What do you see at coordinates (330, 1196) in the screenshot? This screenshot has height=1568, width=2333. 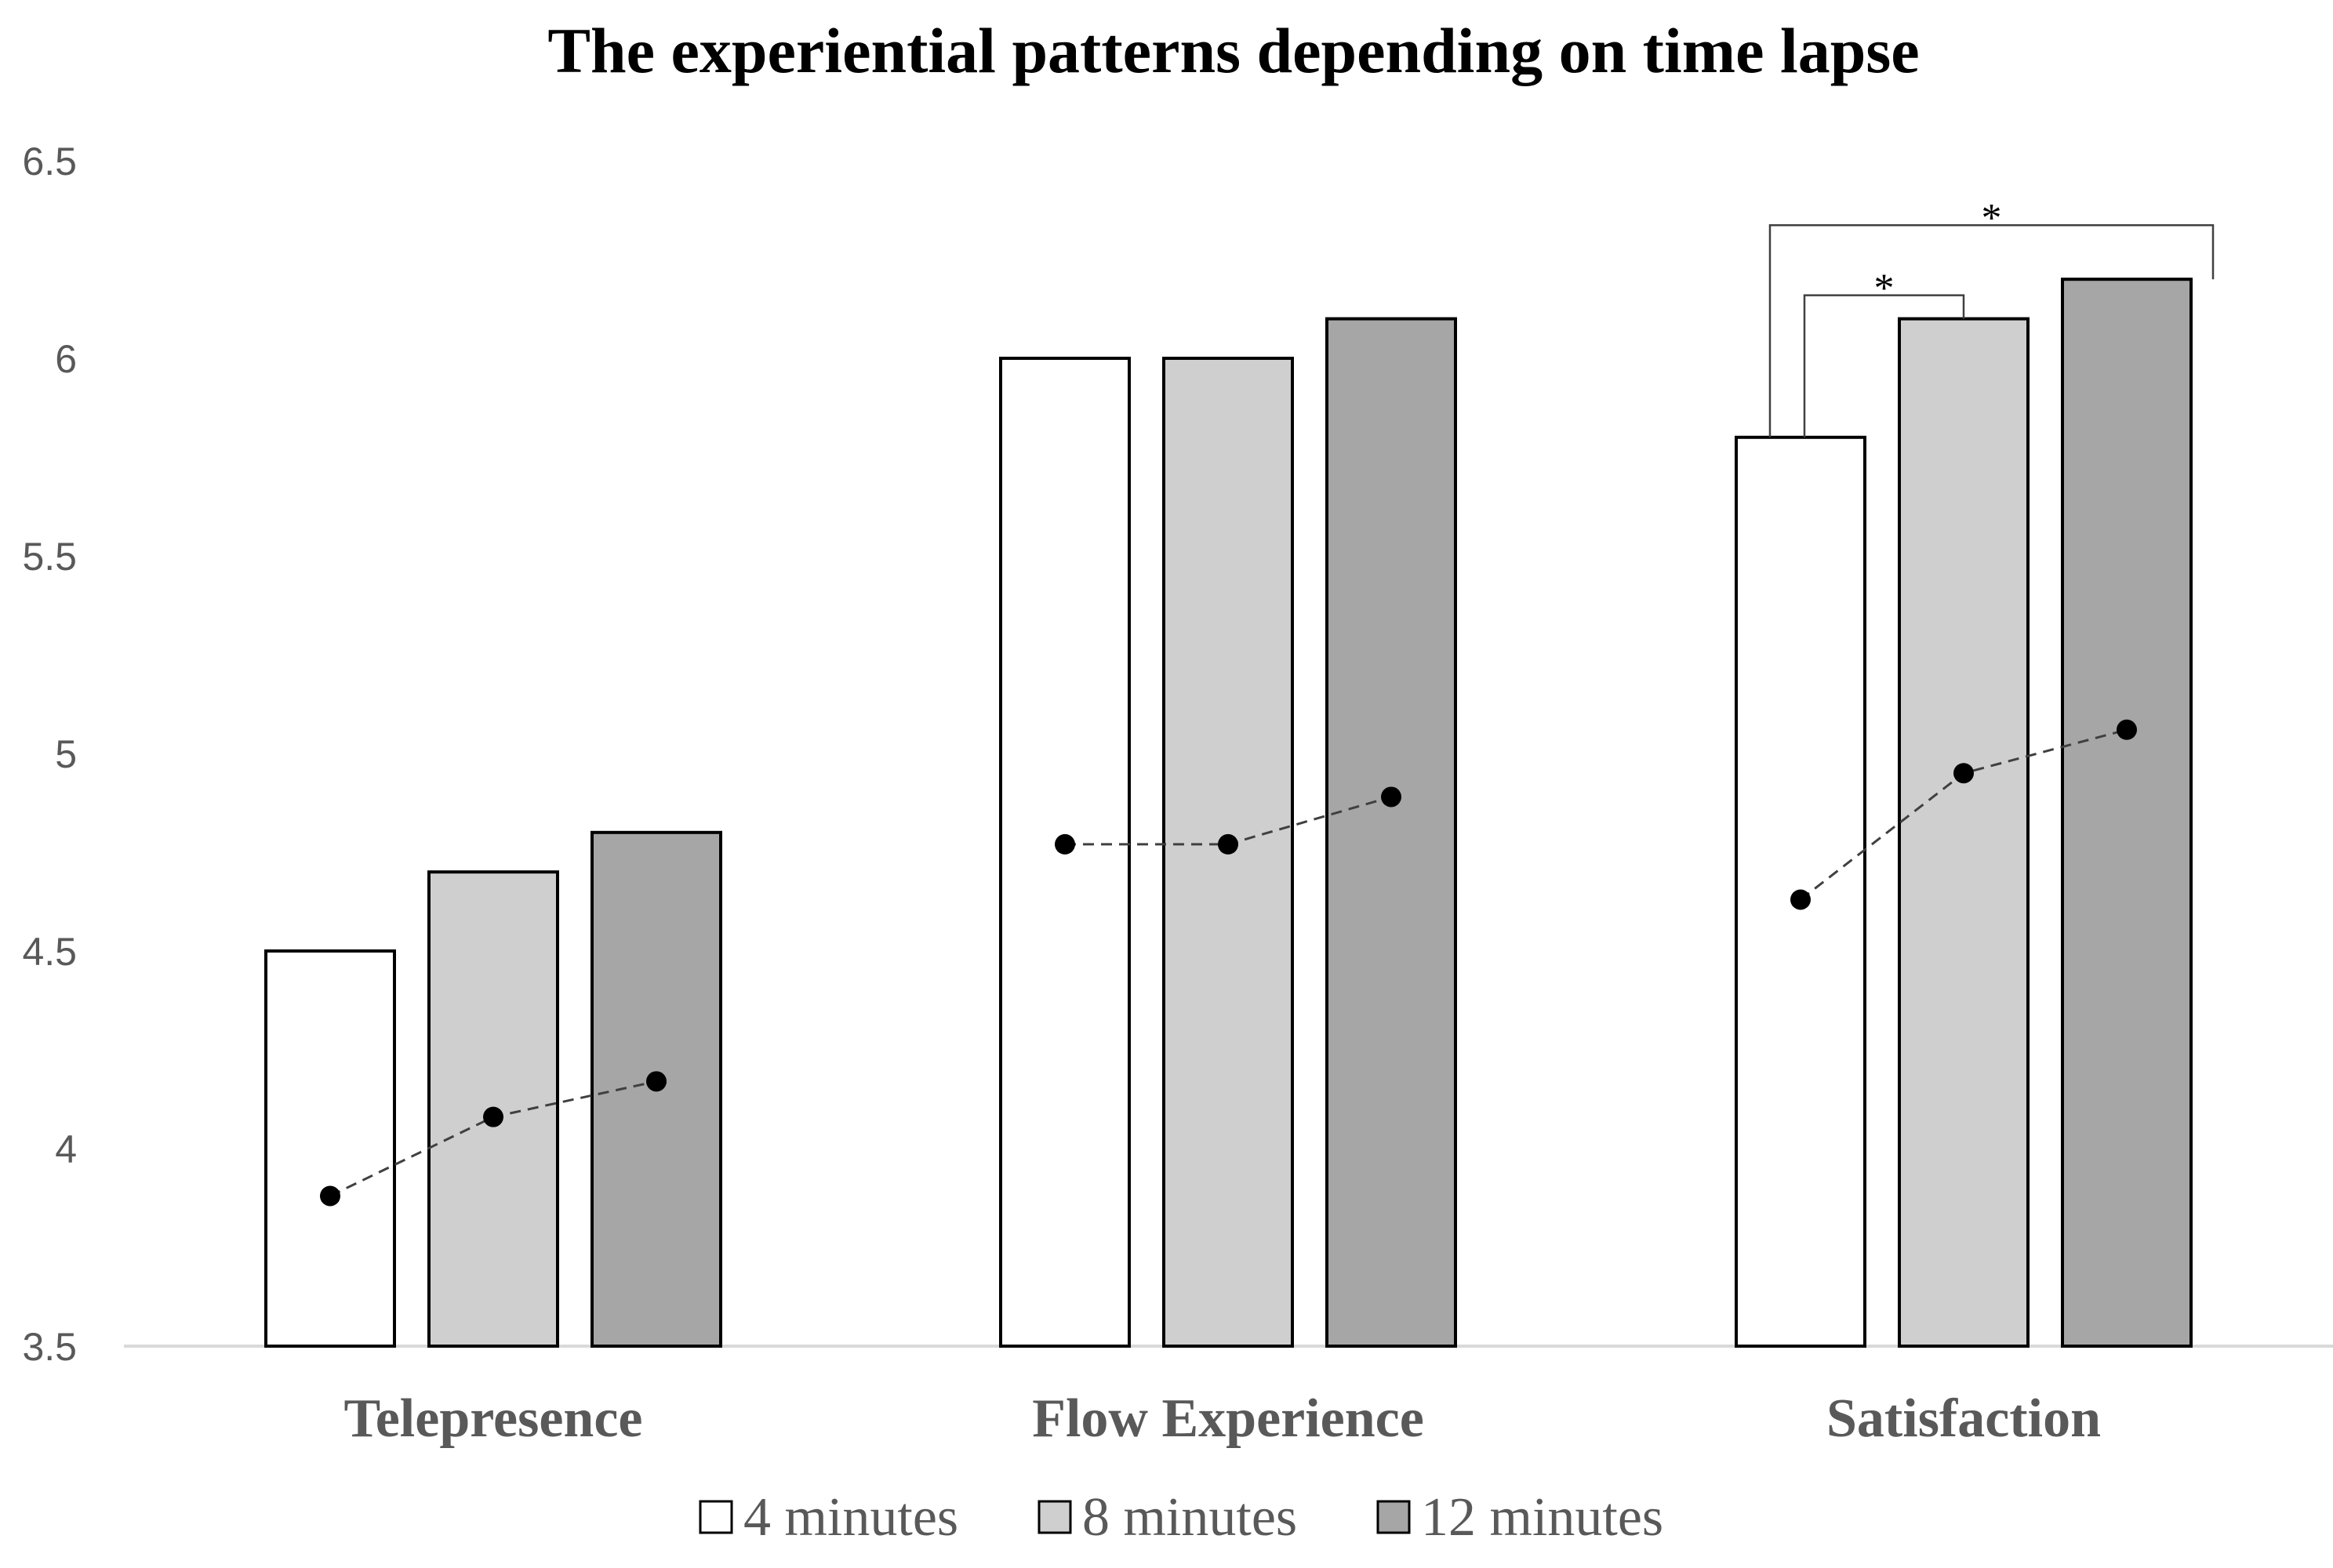 I see `trend-point-telepresence-4-minutes` at bounding box center [330, 1196].